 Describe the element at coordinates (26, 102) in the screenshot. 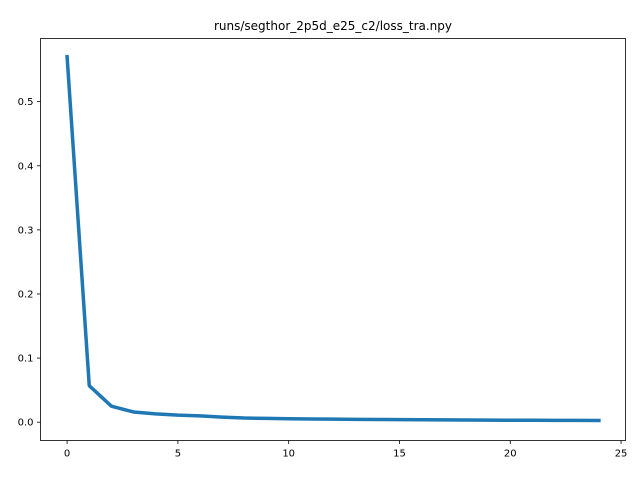

I see `y-tick-label: 0.5` at that location.